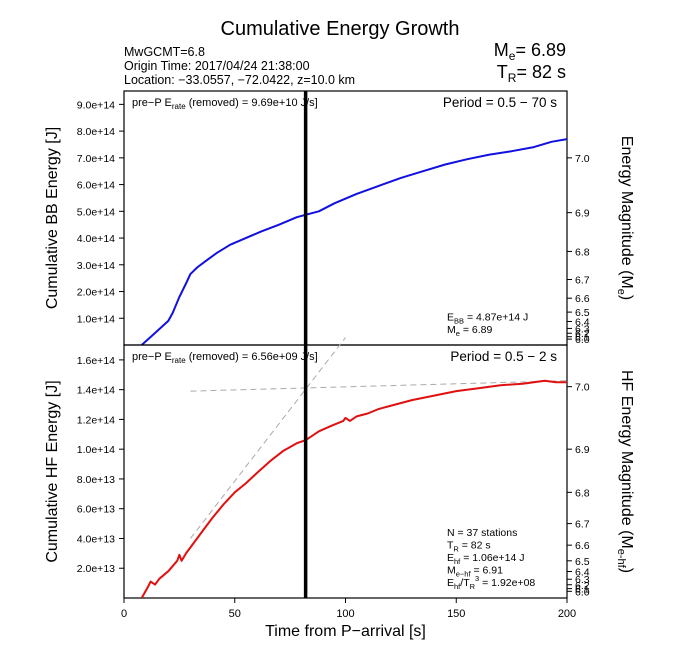  I want to click on bottom-stat-label: N = 37 stations, so click(482, 533).